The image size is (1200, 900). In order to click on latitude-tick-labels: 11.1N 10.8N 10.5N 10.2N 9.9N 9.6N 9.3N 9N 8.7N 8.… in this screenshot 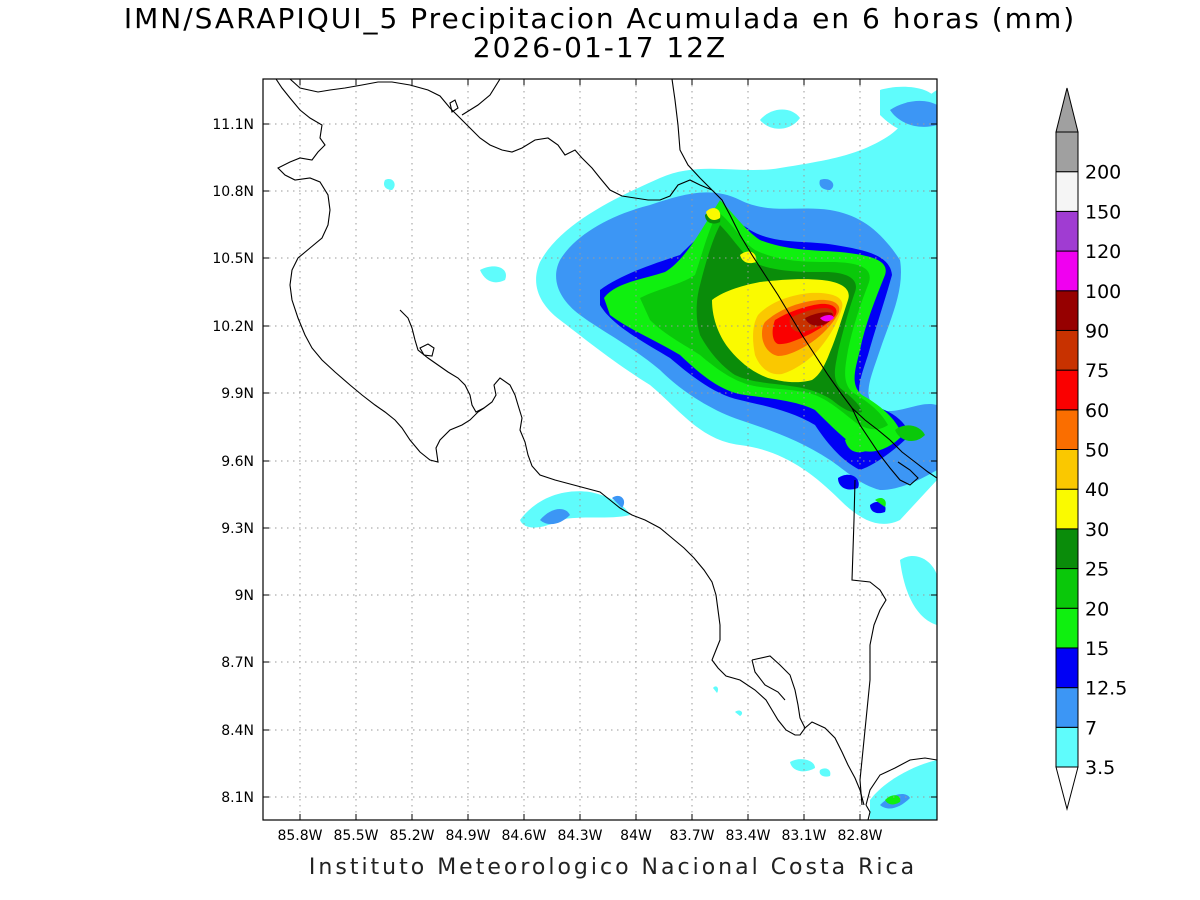, I will do `click(233, 461)`.